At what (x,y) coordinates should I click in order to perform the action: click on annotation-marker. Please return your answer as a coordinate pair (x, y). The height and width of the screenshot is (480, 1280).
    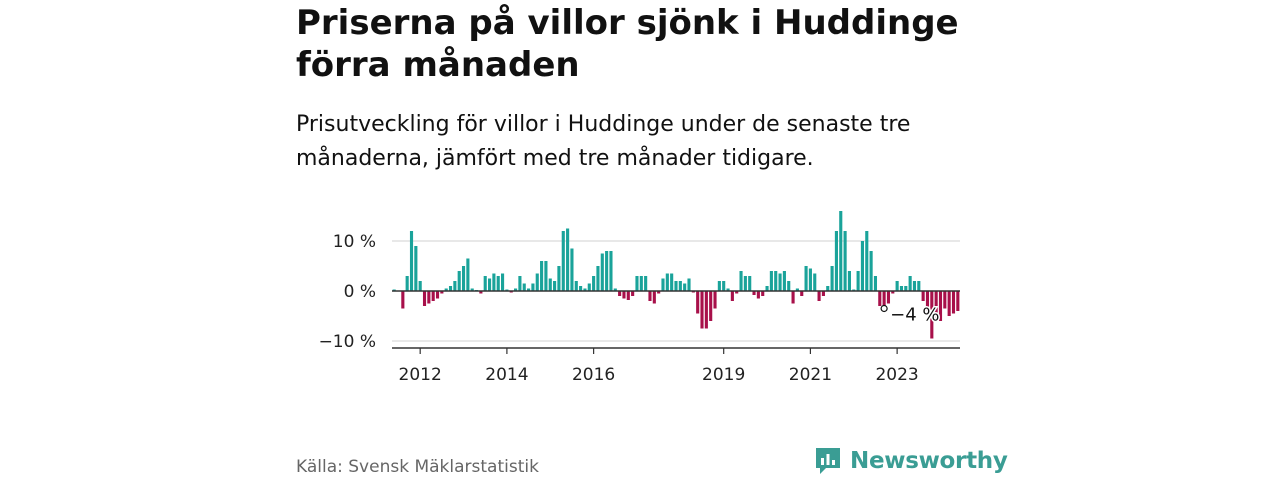
    Looking at the image, I should click on (884, 308).